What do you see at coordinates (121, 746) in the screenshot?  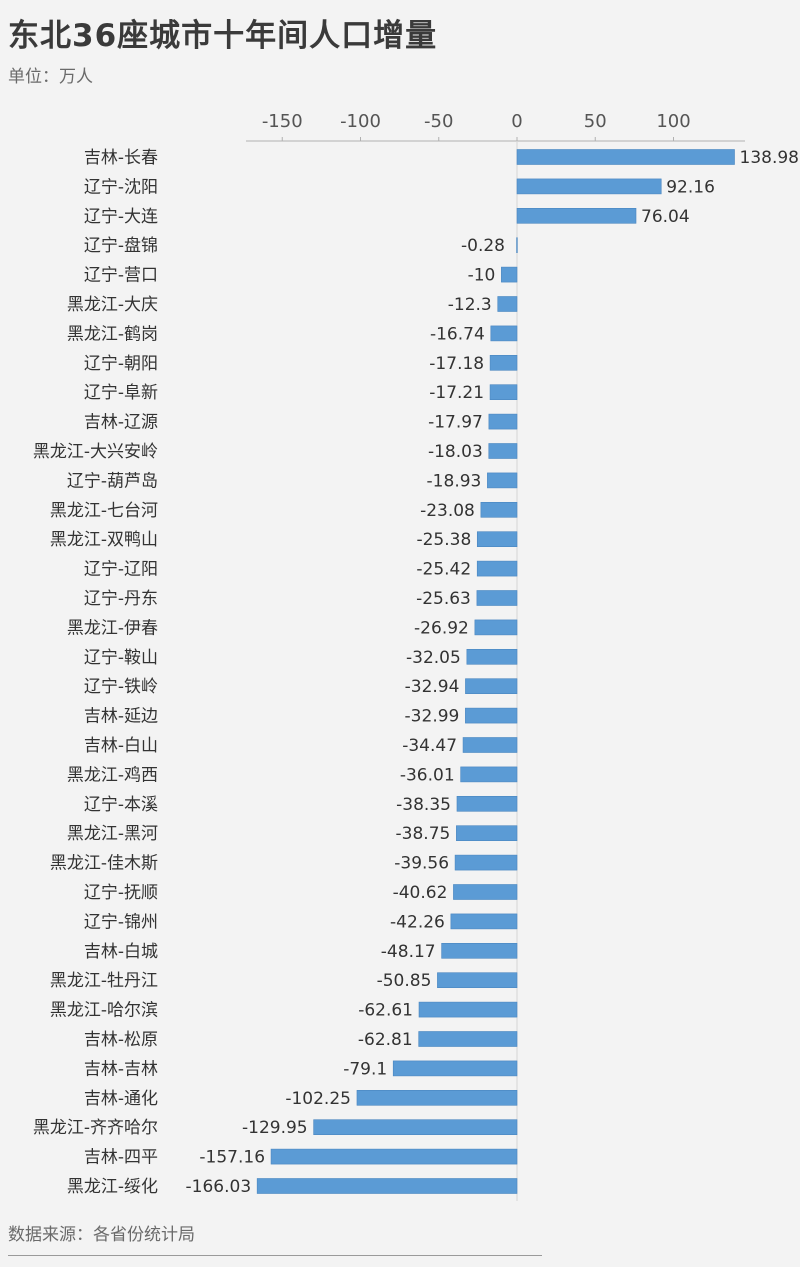 I see `category-label: 吉林-白山` at bounding box center [121, 746].